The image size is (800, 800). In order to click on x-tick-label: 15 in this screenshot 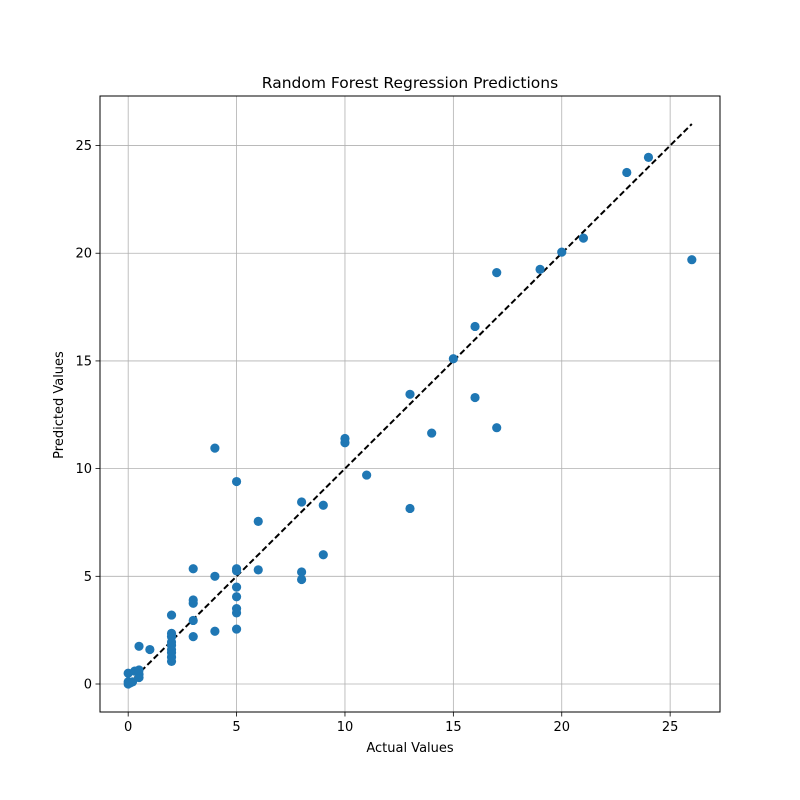, I will do `click(453, 727)`.